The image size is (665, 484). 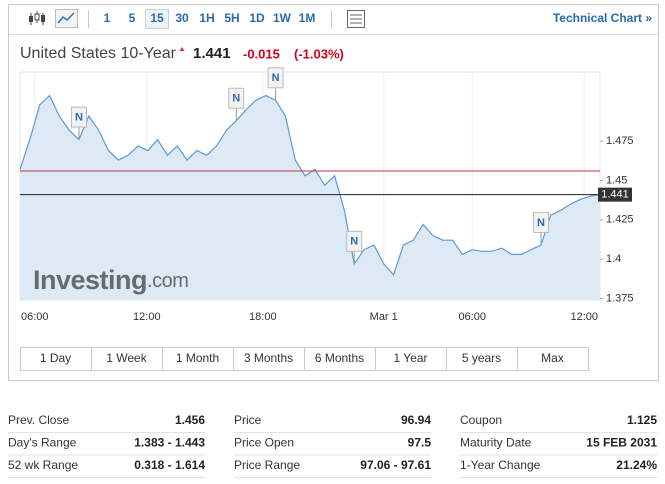 What do you see at coordinates (356, 19) in the screenshot?
I see `table-icon` at bounding box center [356, 19].